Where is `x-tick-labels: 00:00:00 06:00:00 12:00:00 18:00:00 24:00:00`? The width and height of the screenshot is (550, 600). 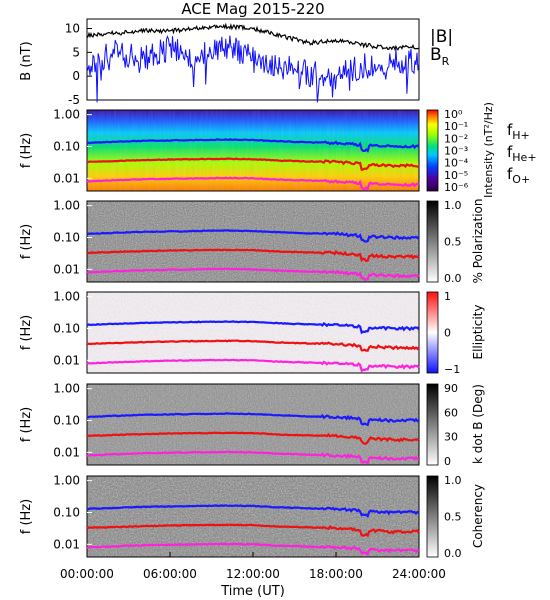 x-tick-labels: 00:00:00 06:00:00 12:00:00 18:00:00 24:00:00 is located at coordinates (253, 566).